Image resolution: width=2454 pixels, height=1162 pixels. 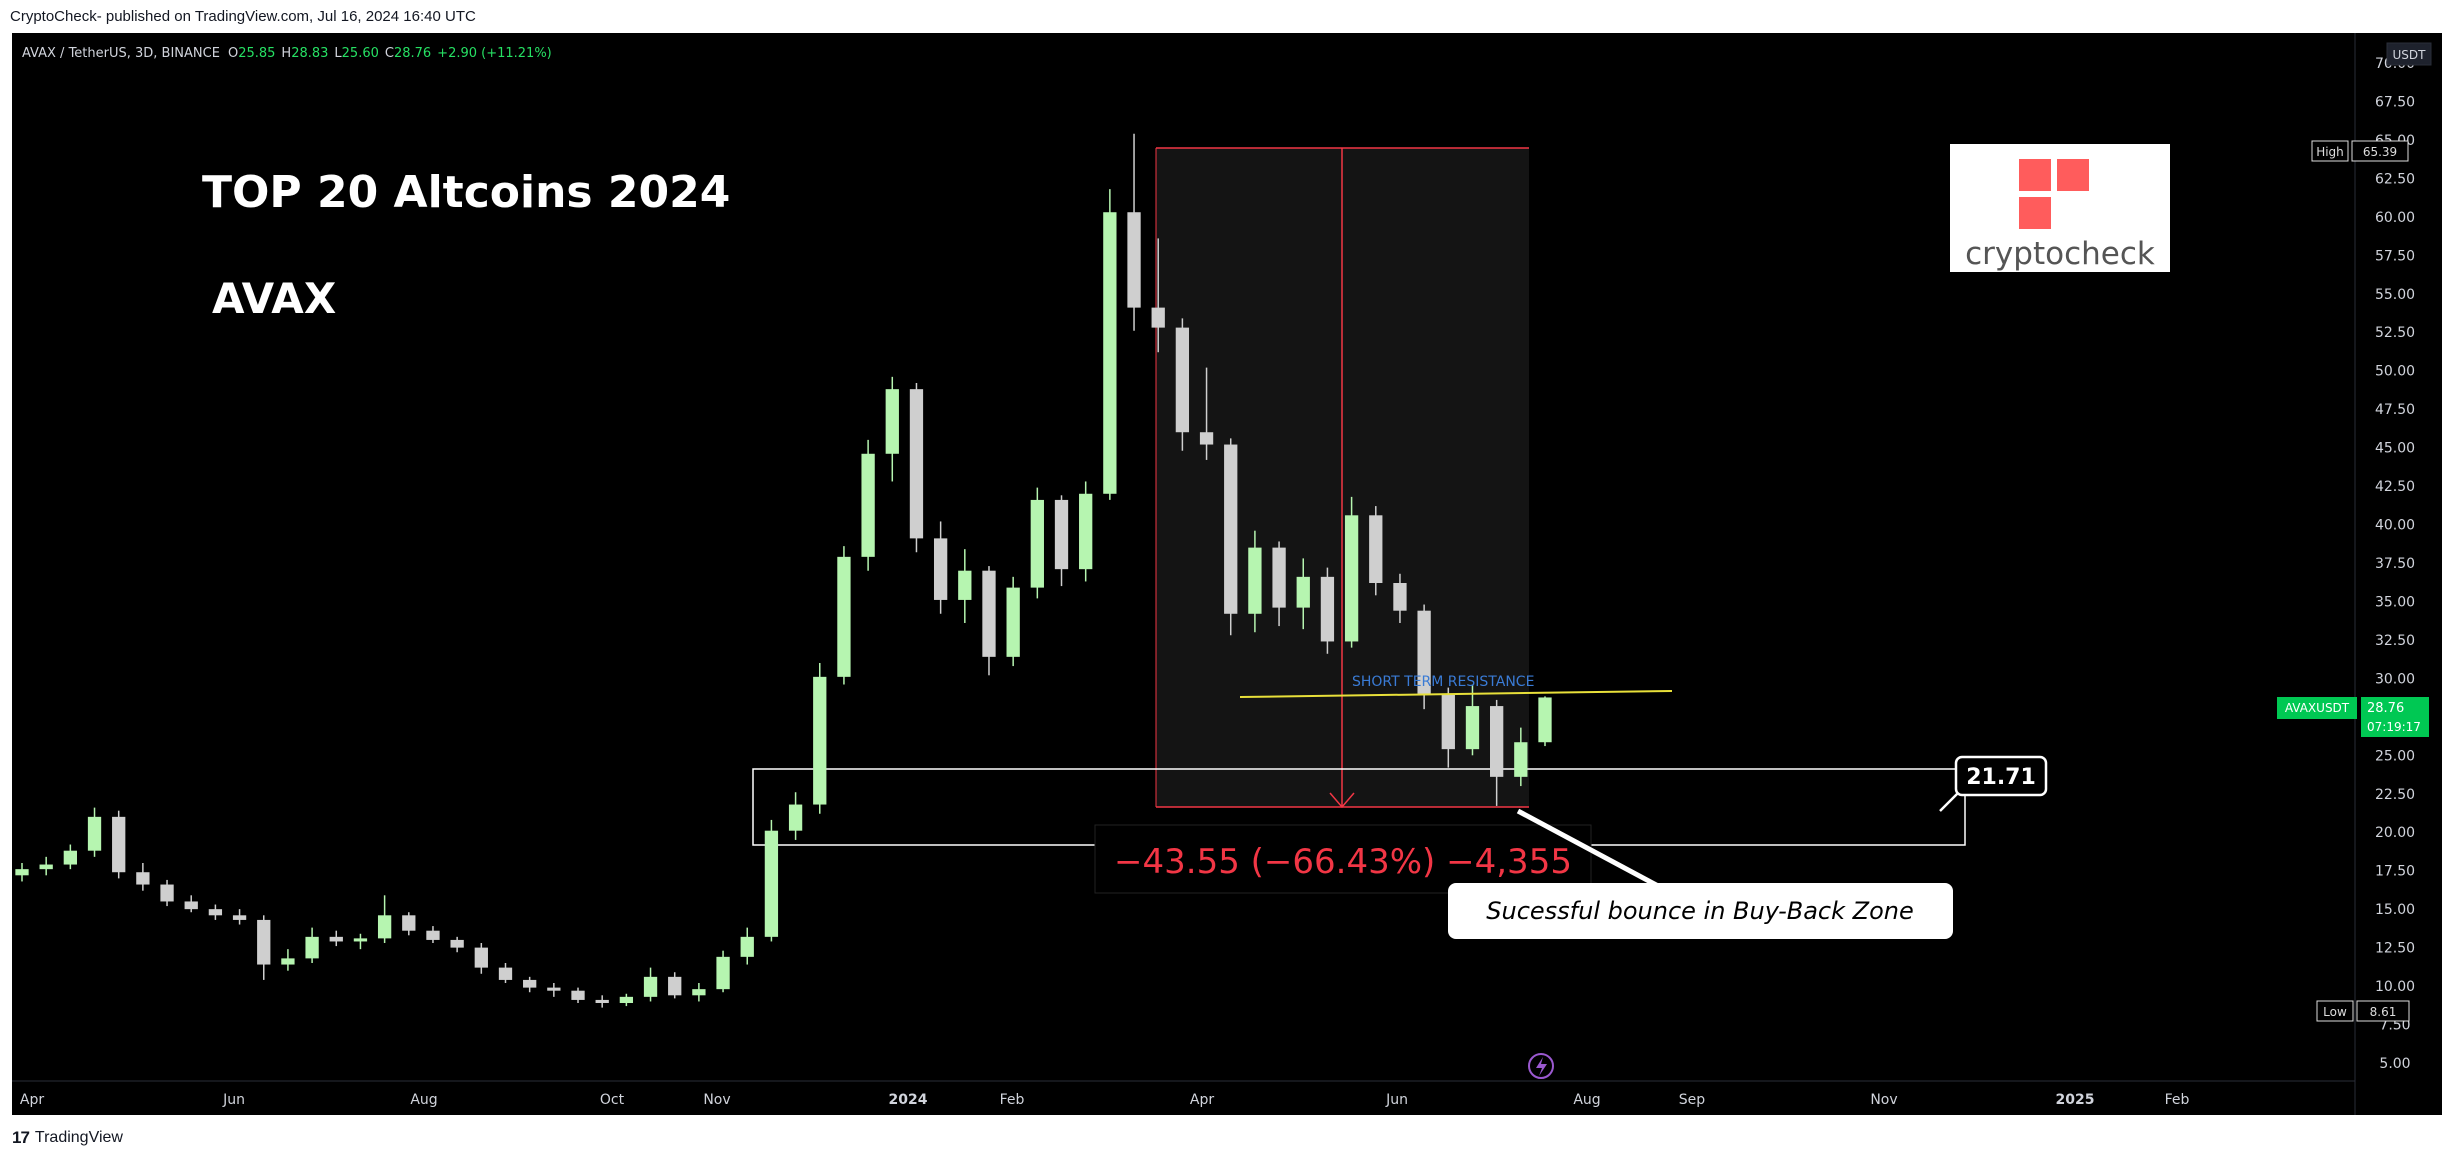 What do you see at coordinates (2395, 102) in the screenshot?
I see `y-tick-label: 67.50` at bounding box center [2395, 102].